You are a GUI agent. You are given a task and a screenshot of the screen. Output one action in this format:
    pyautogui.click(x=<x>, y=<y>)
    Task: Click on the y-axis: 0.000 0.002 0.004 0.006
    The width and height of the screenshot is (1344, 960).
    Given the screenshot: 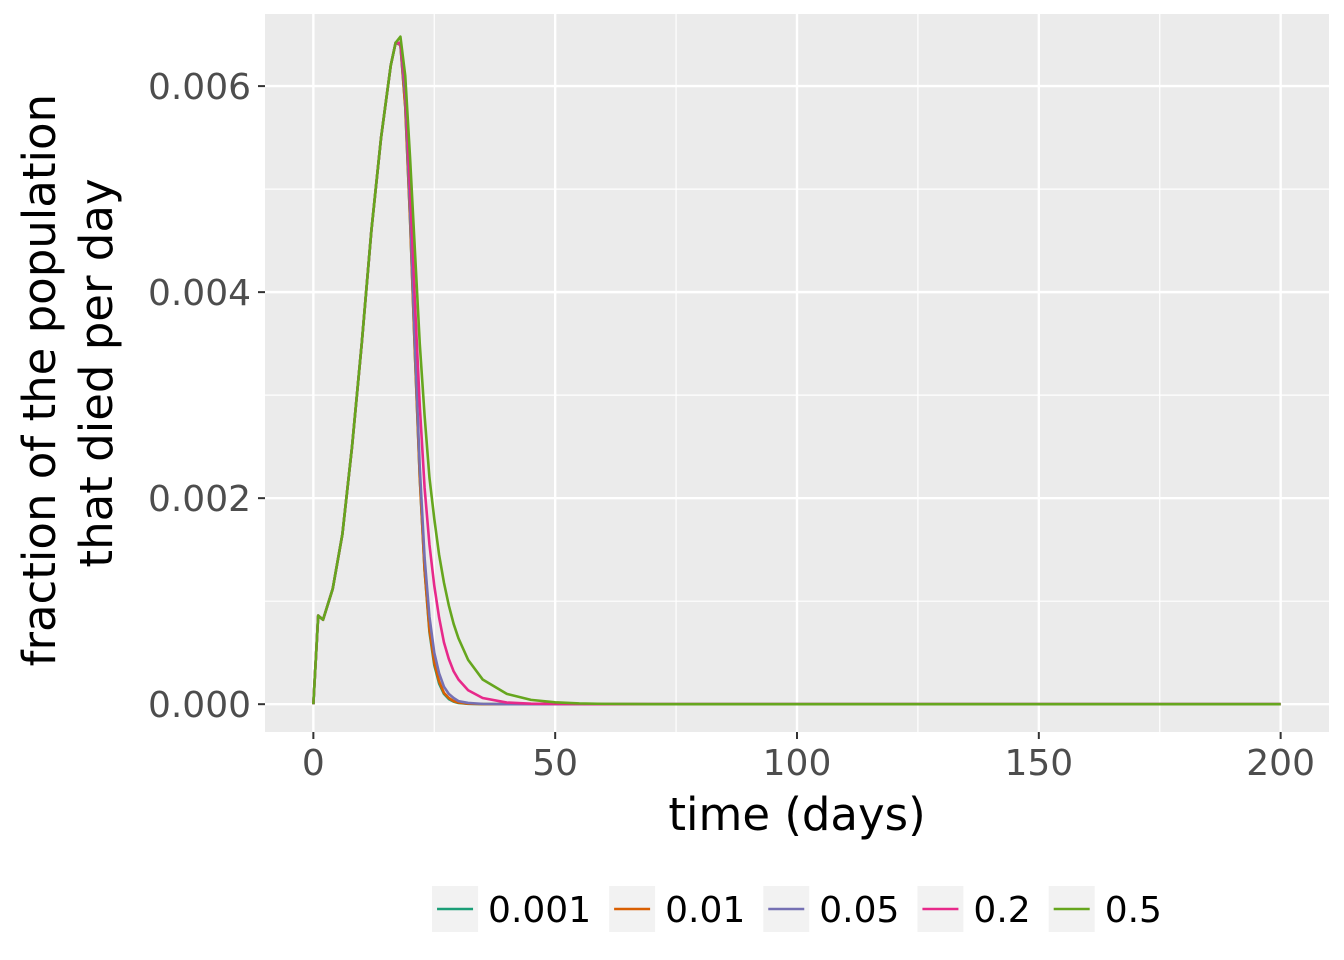 What is the action you would take?
    pyautogui.click(x=206, y=396)
    